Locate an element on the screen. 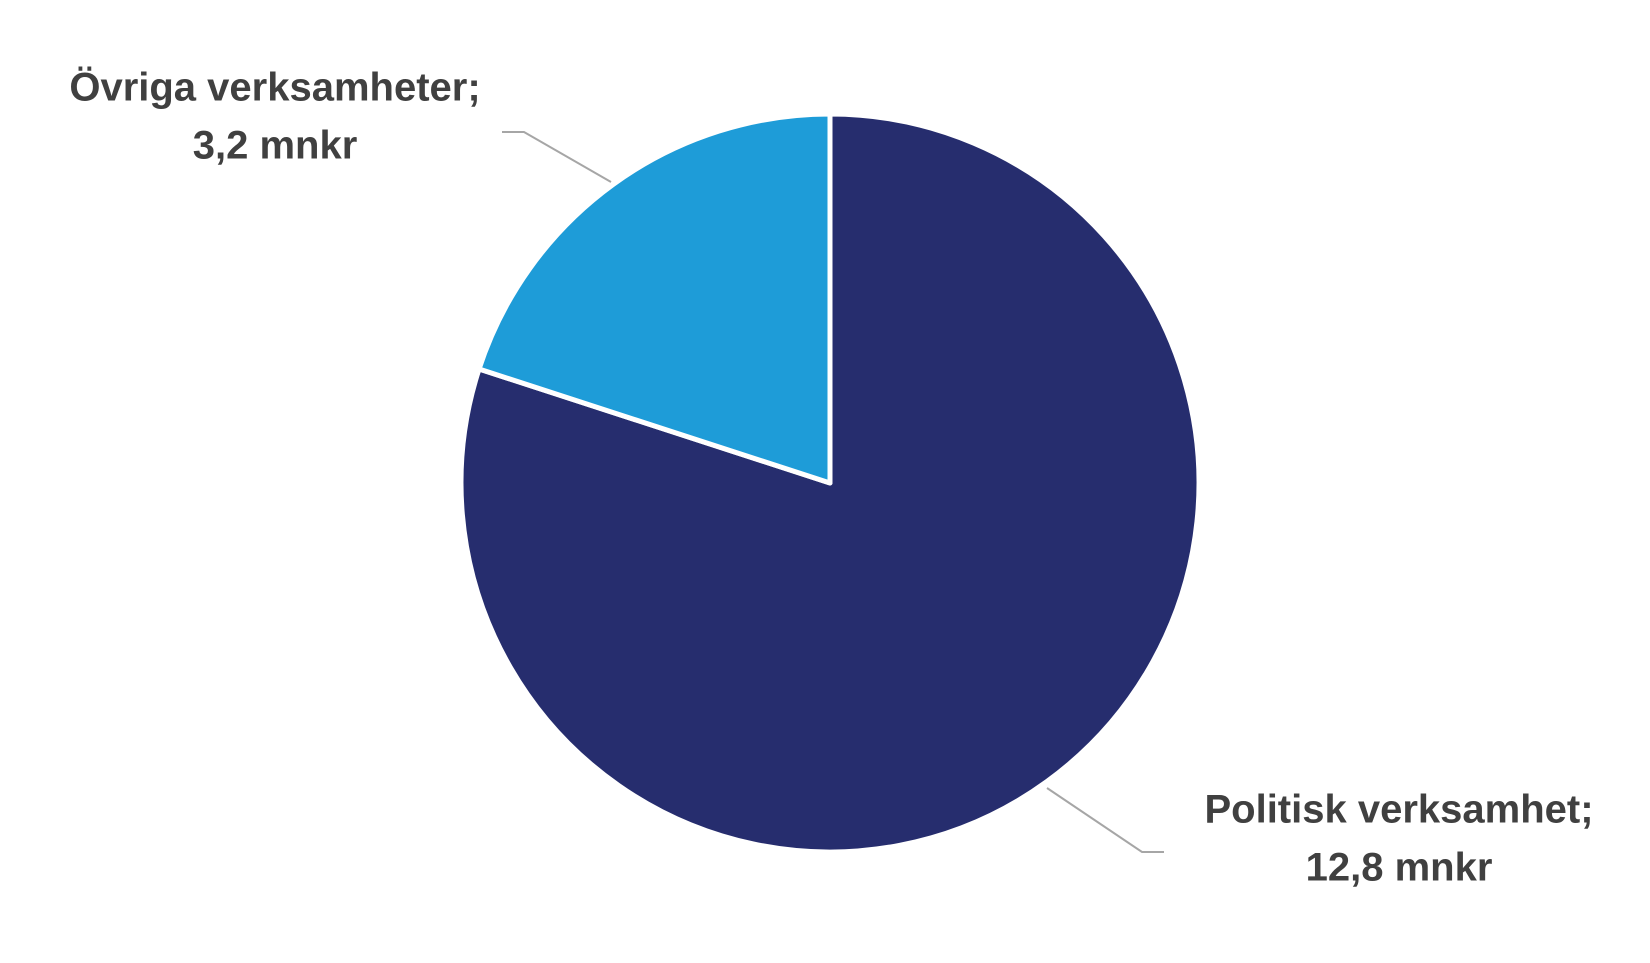  value-label: 3,2 mnkr is located at coordinates (275, 146).